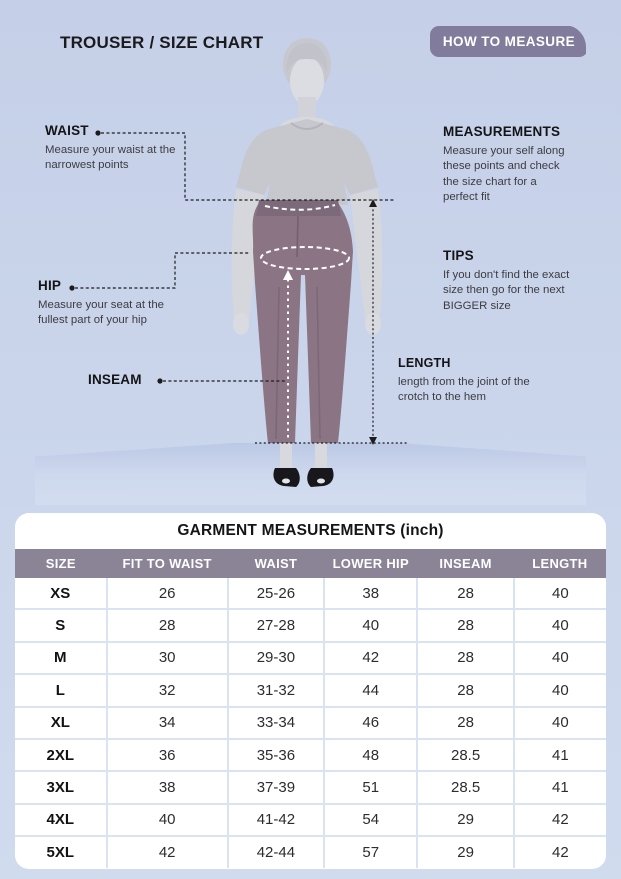 This screenshot has width=621, height=879. Describe the element at coordinates (167, 755) in the screenshot. I see `measurement-cell: 36` at that location.